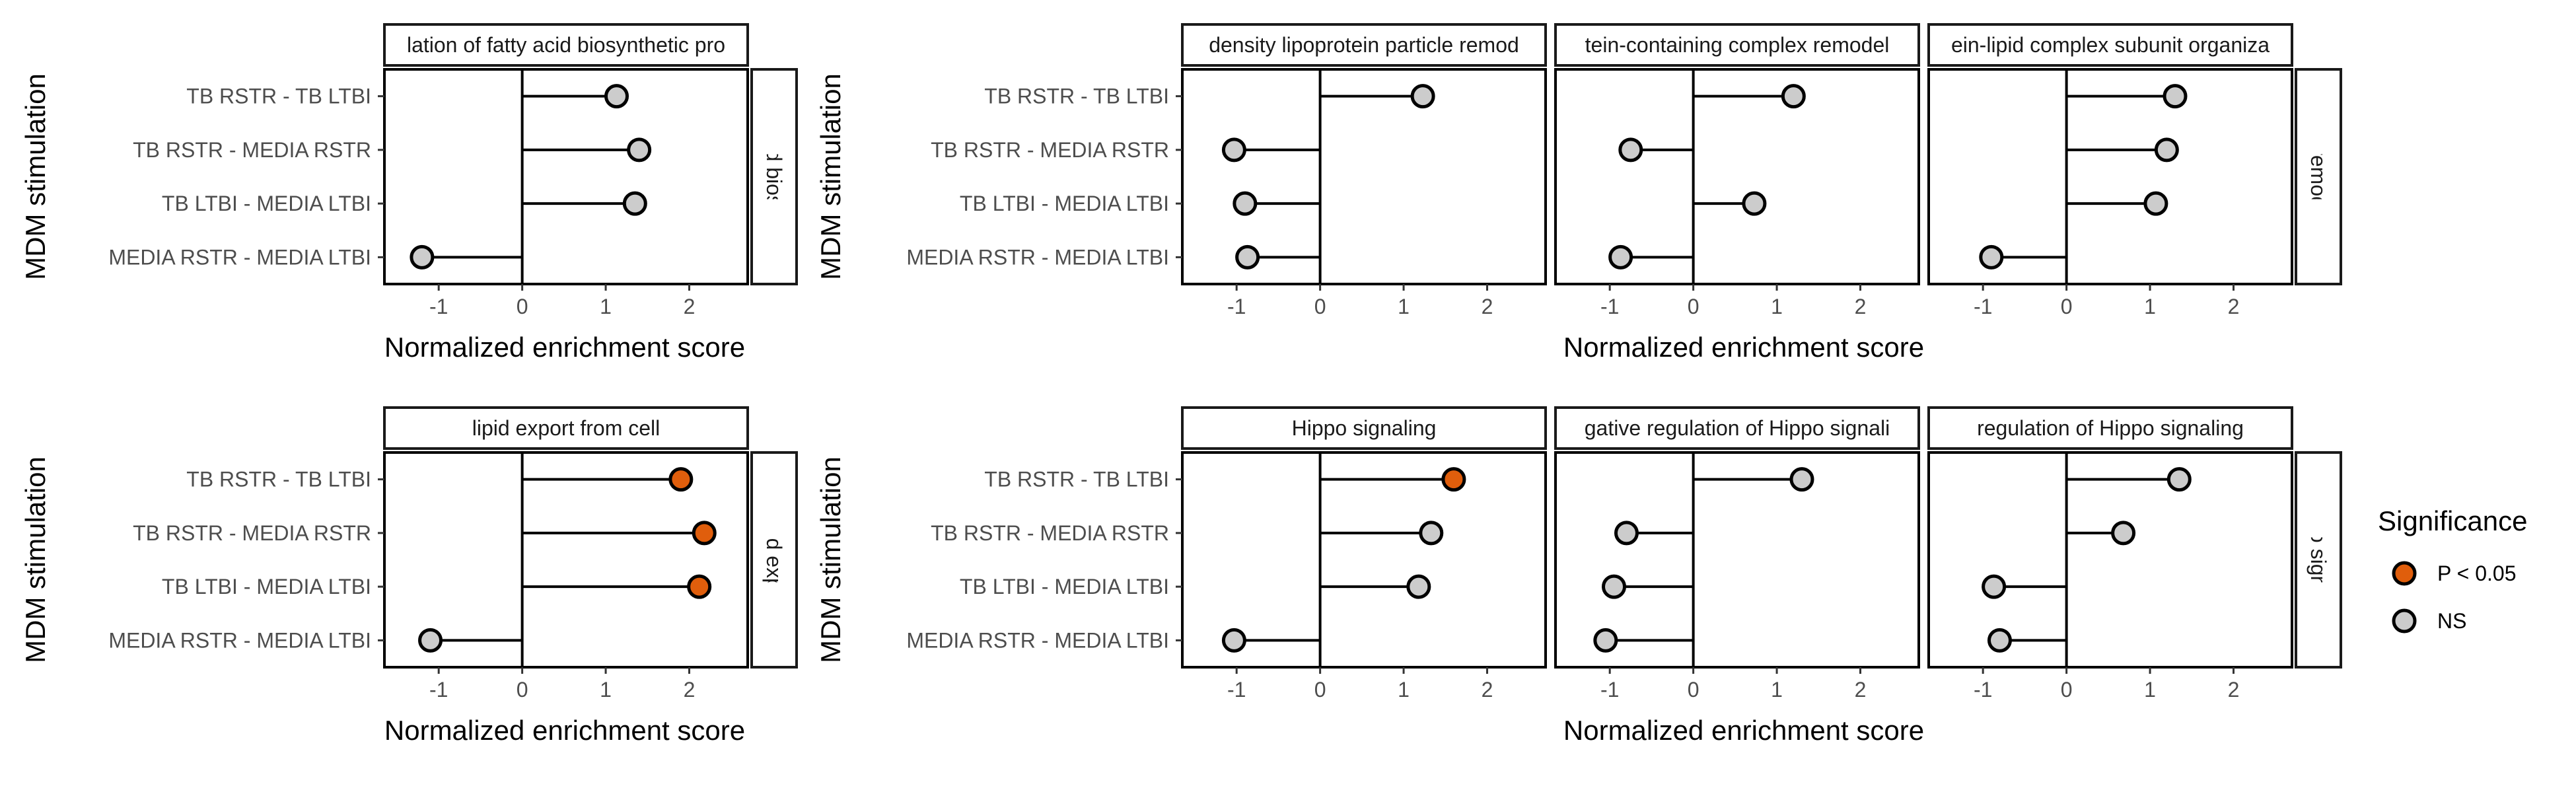 This screenshot has width=2576, height=796. Describe the element at coordinates (2452, 520) in the screenshot. I see `legend-title: Significance` at that location.